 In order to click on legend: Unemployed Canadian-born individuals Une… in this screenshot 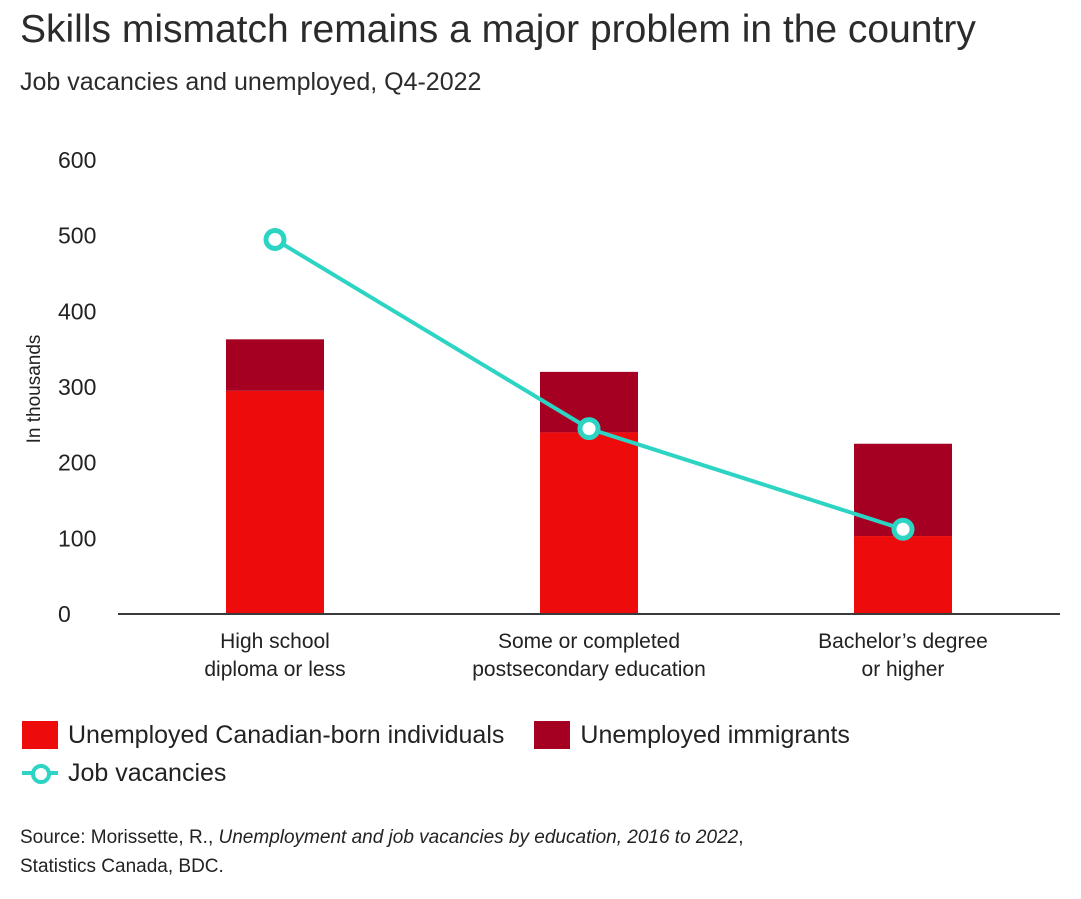, I will do `click(451, 754)`.